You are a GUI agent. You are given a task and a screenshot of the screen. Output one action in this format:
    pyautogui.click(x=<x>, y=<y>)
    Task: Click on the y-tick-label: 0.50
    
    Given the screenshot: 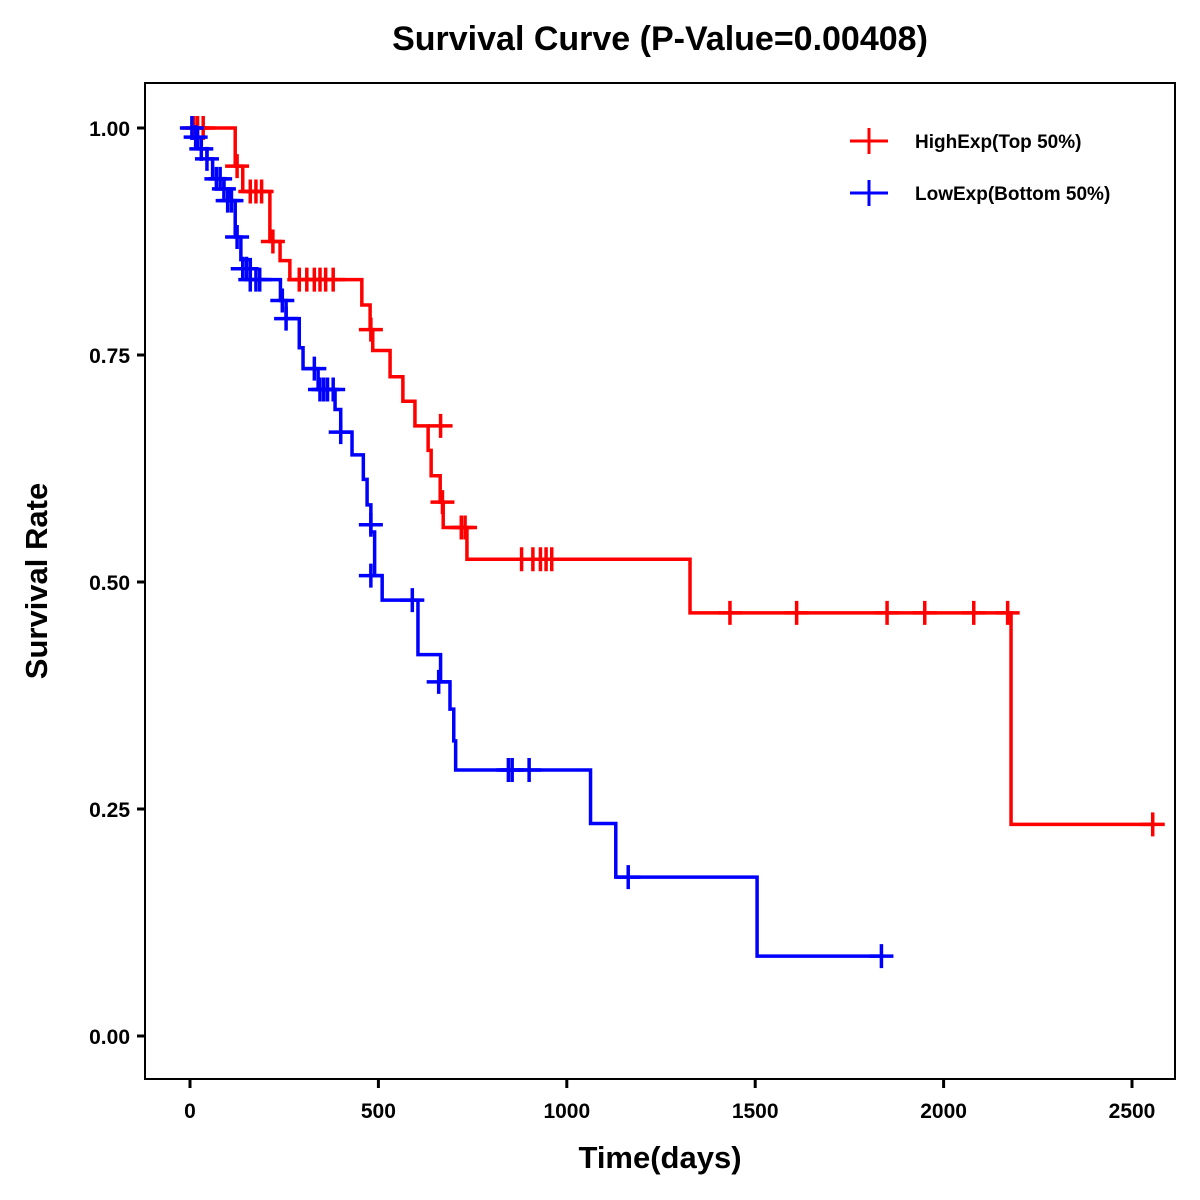 What is the action you would take?
    pyautogui.click(x=109, y=583)
    